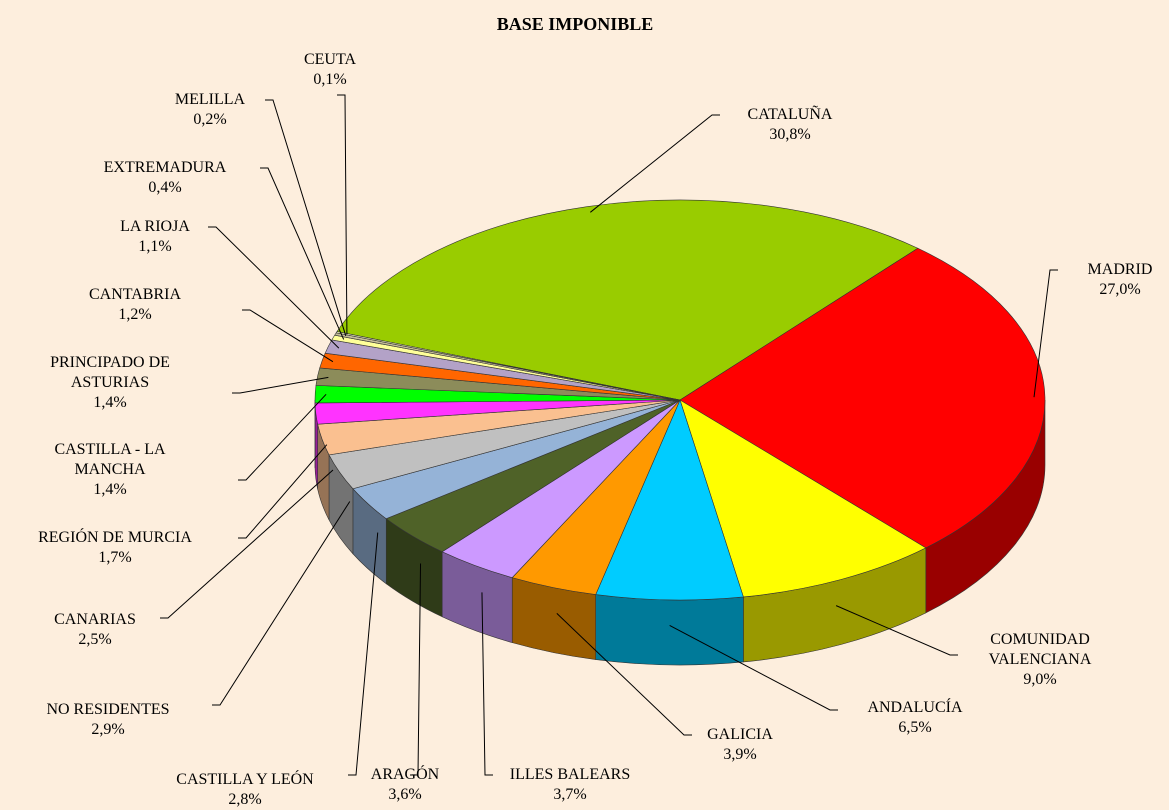 The height and width of the screenshot is (810, 1169). Describe the element at coordinates (915, 727) in the screenshot. I see `value-label: 6,5%` at that location.